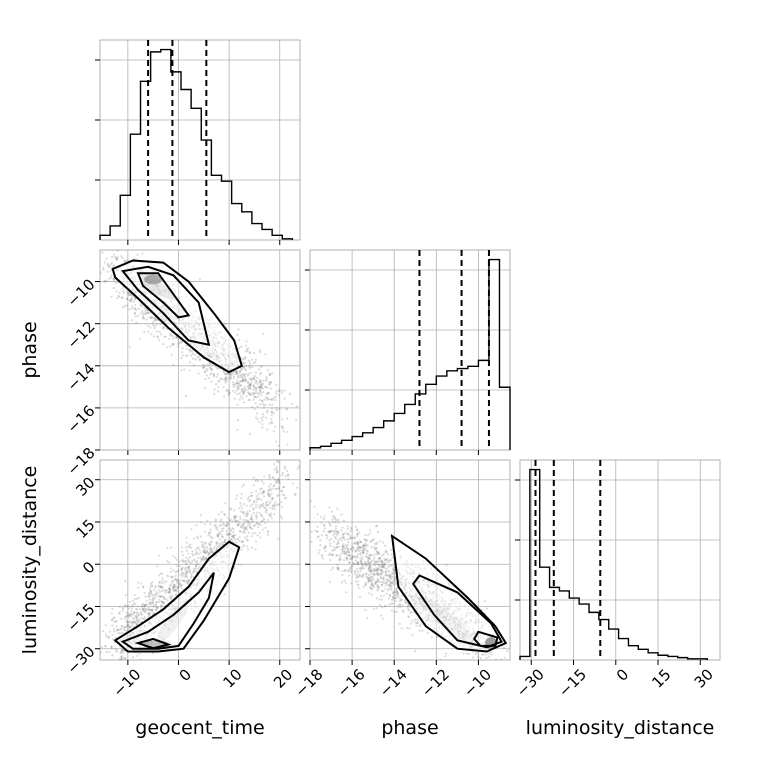  I want to click on hist-panel-phase, so click(408, 352).